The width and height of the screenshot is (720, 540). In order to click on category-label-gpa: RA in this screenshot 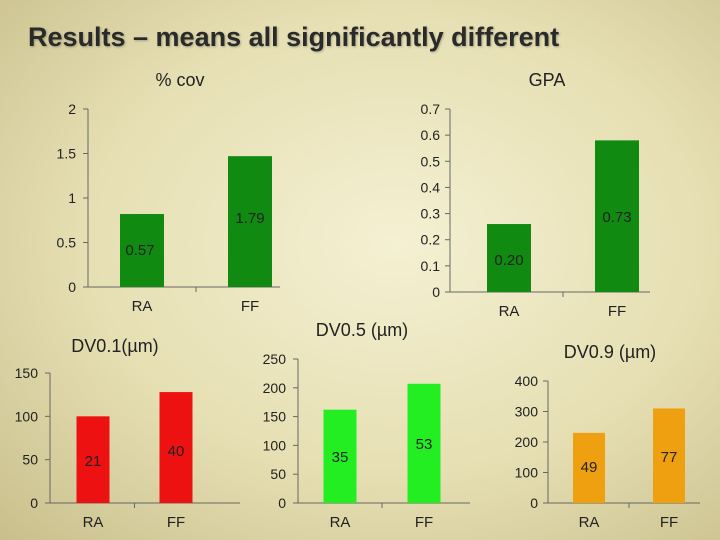, I will do `click(509, 311)`.